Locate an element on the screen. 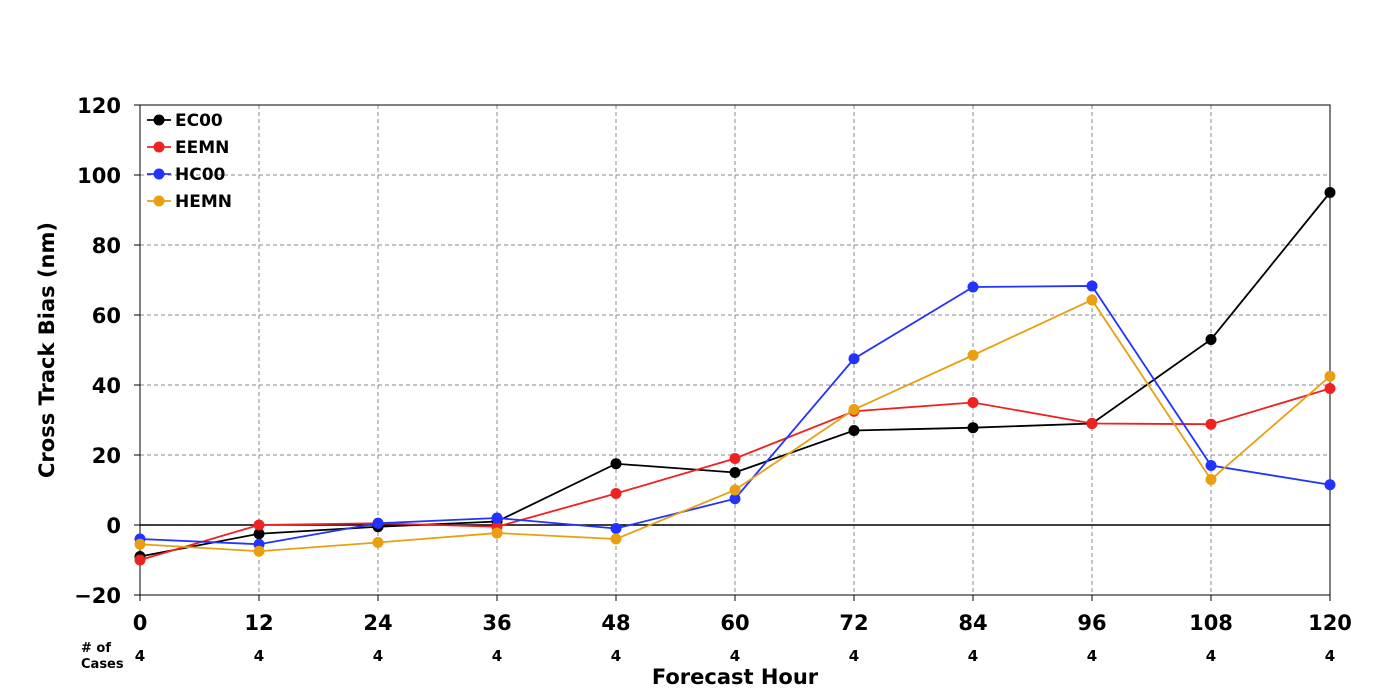  y-tick-label: −20 is located at coordinates (97, 596).